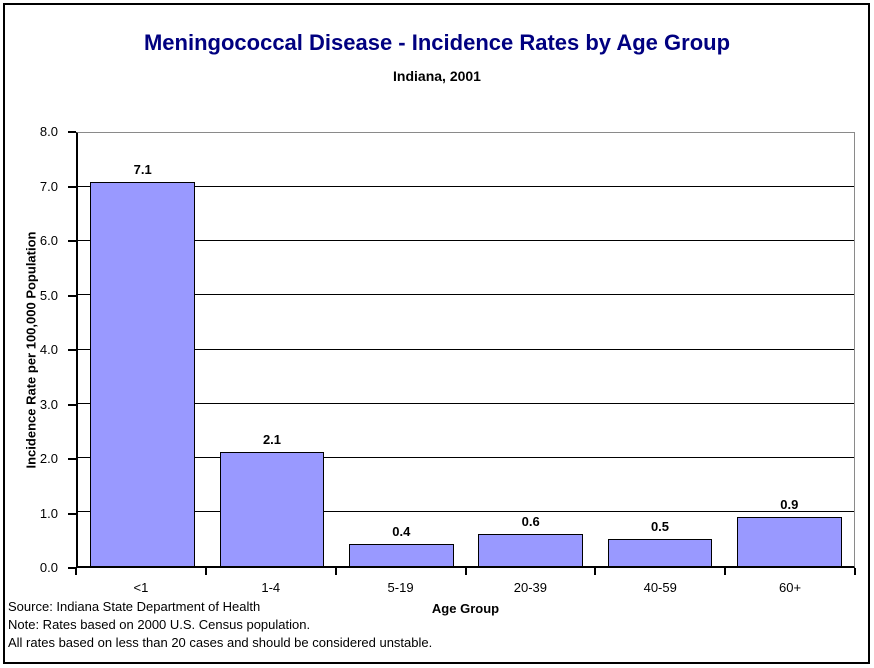  I want to click on y-axis-tick-marks, so click(72, 350).